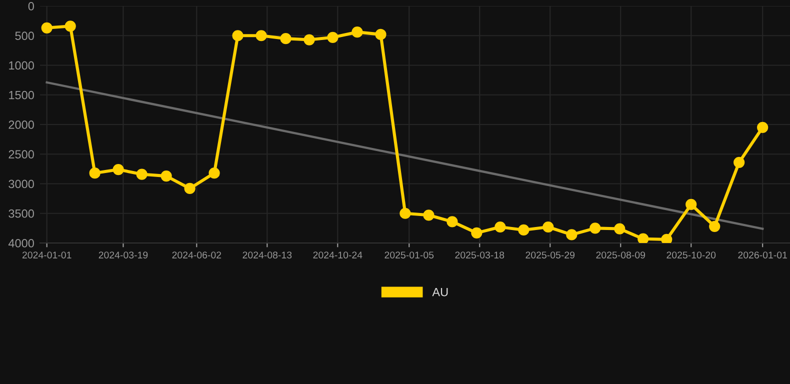  Describe the element at coordinates (21, 65) in the screenshot. I see `y-tick-label: 1000` at that location.